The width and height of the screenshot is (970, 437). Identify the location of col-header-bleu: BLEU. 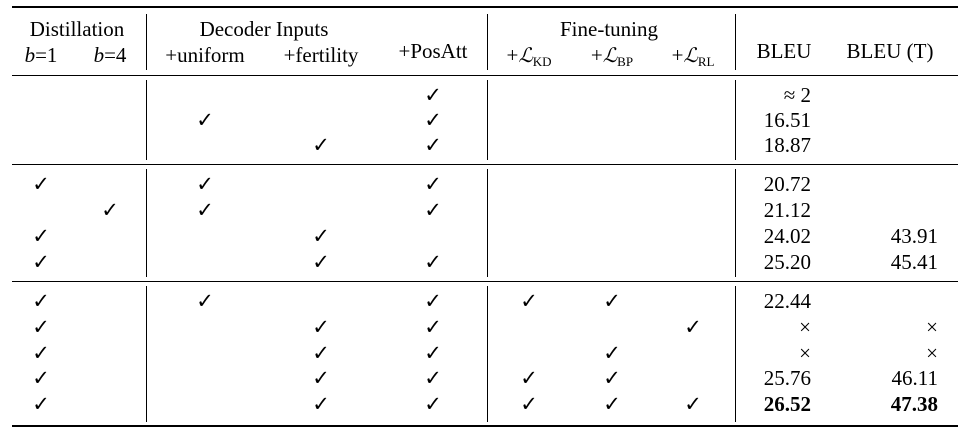
(784, 51).